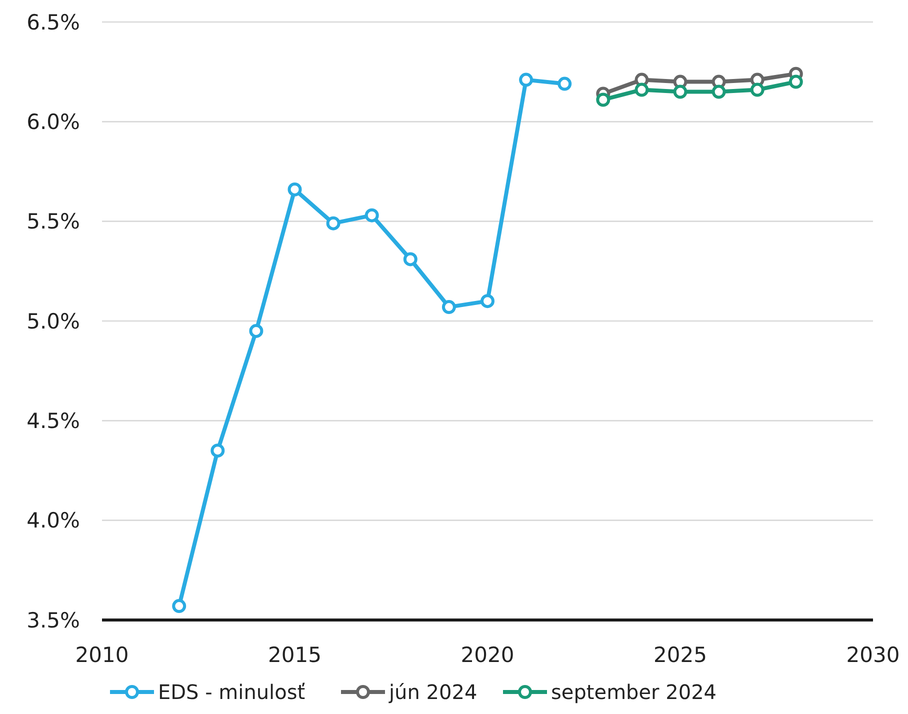 The image size is (908, 714). Describe the element at coordinates (232, 692) in the screenshot. I see `legend-label: EDS - minulosť` at that location.